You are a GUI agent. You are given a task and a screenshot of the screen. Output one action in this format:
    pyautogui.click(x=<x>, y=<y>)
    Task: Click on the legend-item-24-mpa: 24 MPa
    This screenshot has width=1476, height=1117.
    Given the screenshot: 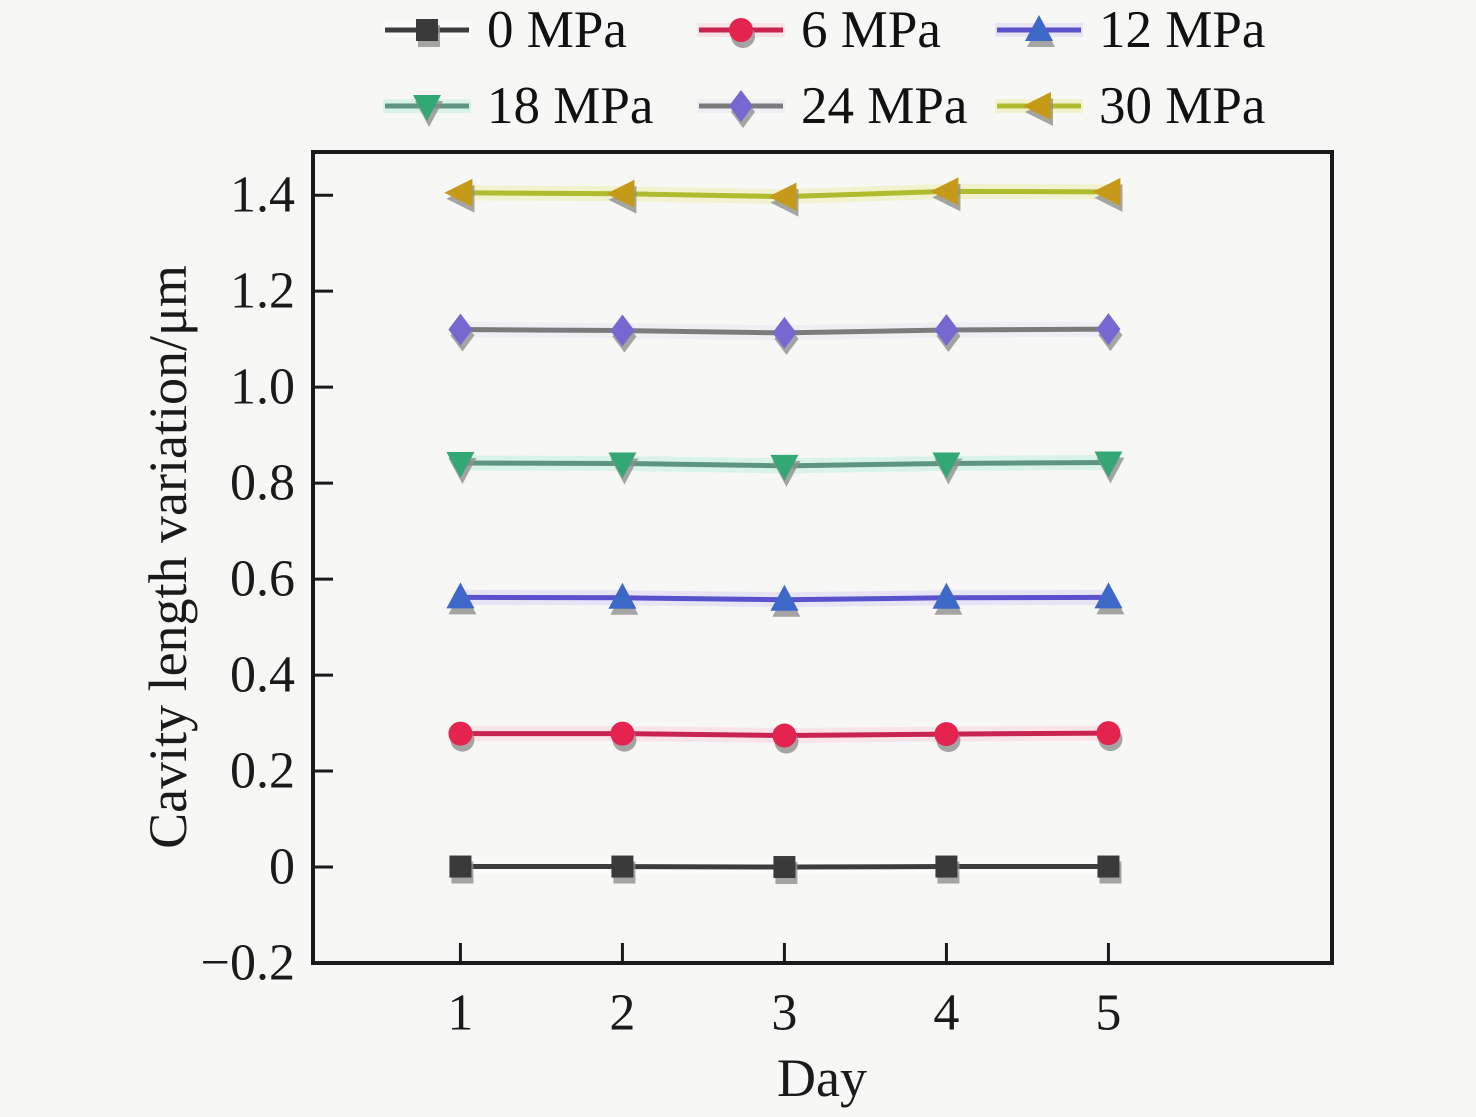 What is the action you would take?
    pyautogui.click(x=846, y=106)
    